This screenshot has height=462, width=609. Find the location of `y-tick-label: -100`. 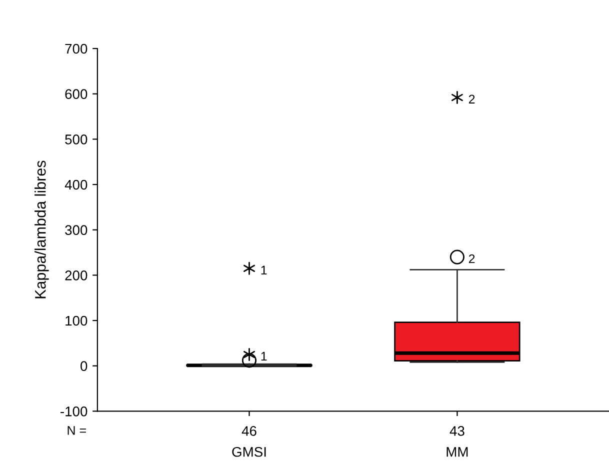

y-tick-label: -100 is located at coordinates (74, 411).